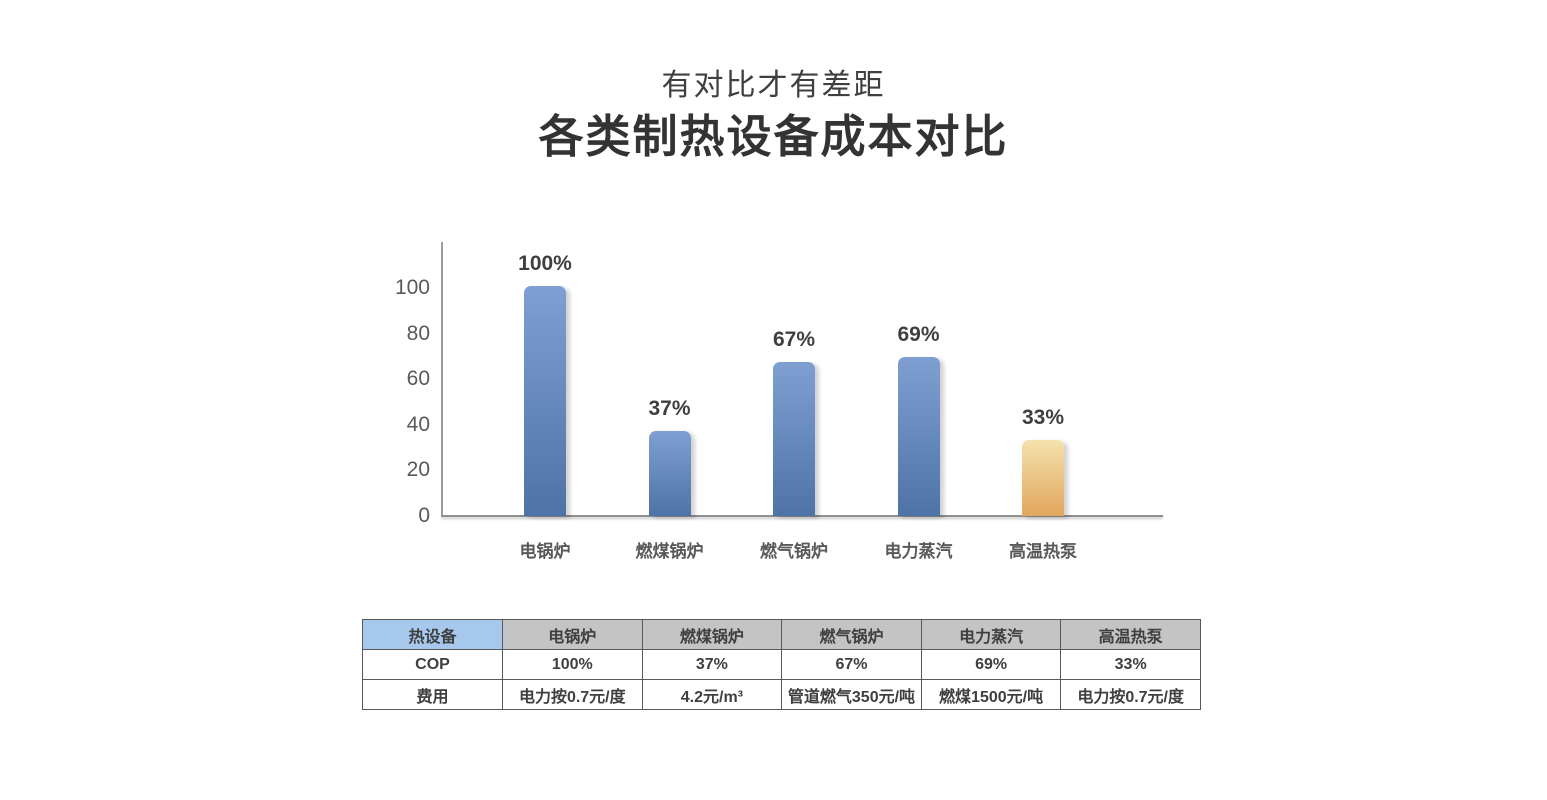  Describe the element at coordinates (1043, 417) in the screenshot. I see `bar-value-label: 33%` at that location.